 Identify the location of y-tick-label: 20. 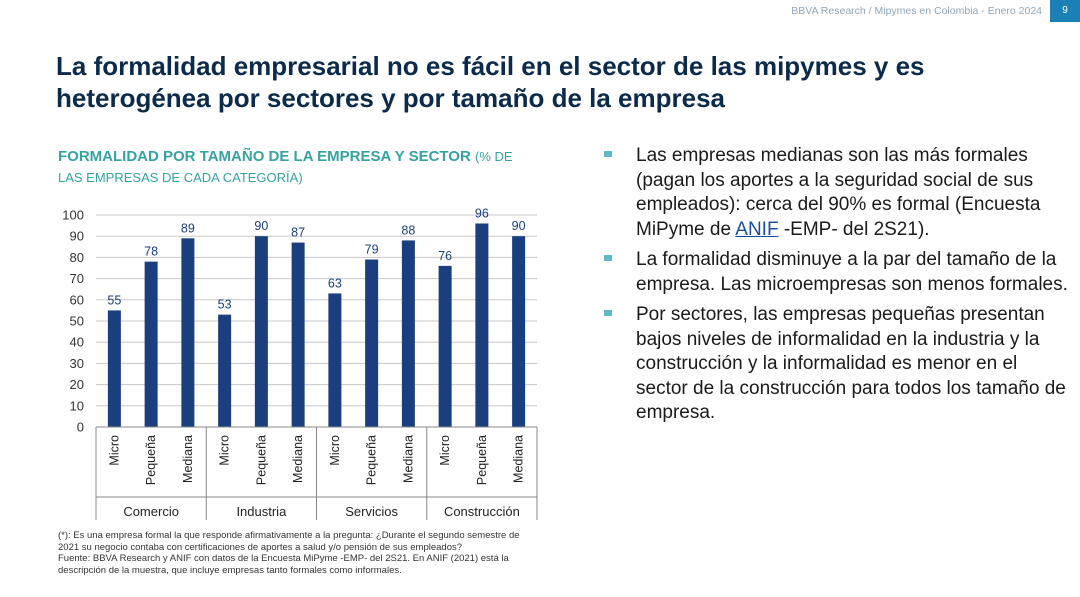
(77, 384).